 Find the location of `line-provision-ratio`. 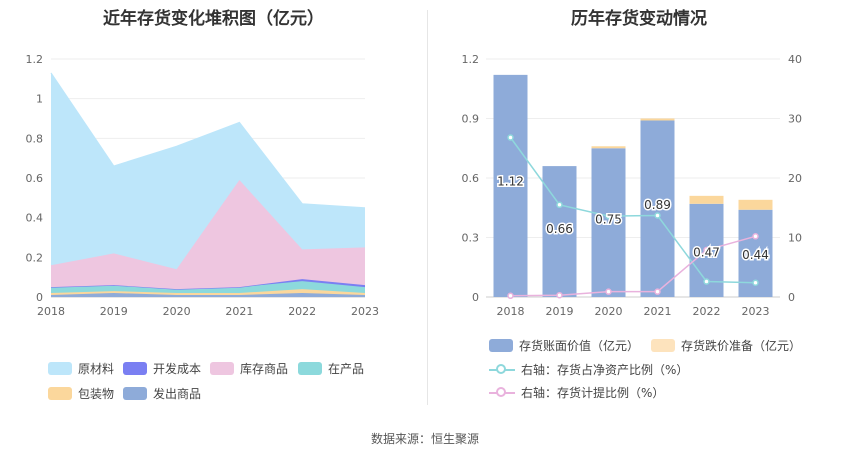

line-provision-ratio is located at coordinates (633, 266).